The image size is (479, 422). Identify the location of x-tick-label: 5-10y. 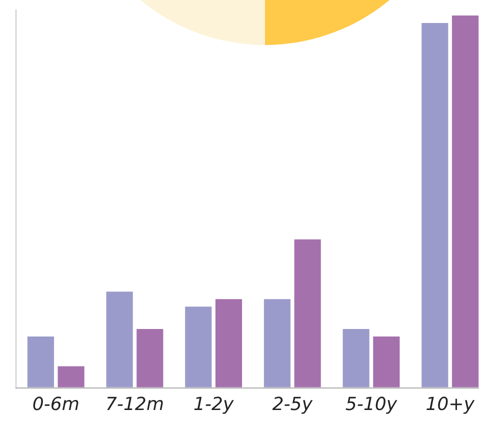
(372, 405).